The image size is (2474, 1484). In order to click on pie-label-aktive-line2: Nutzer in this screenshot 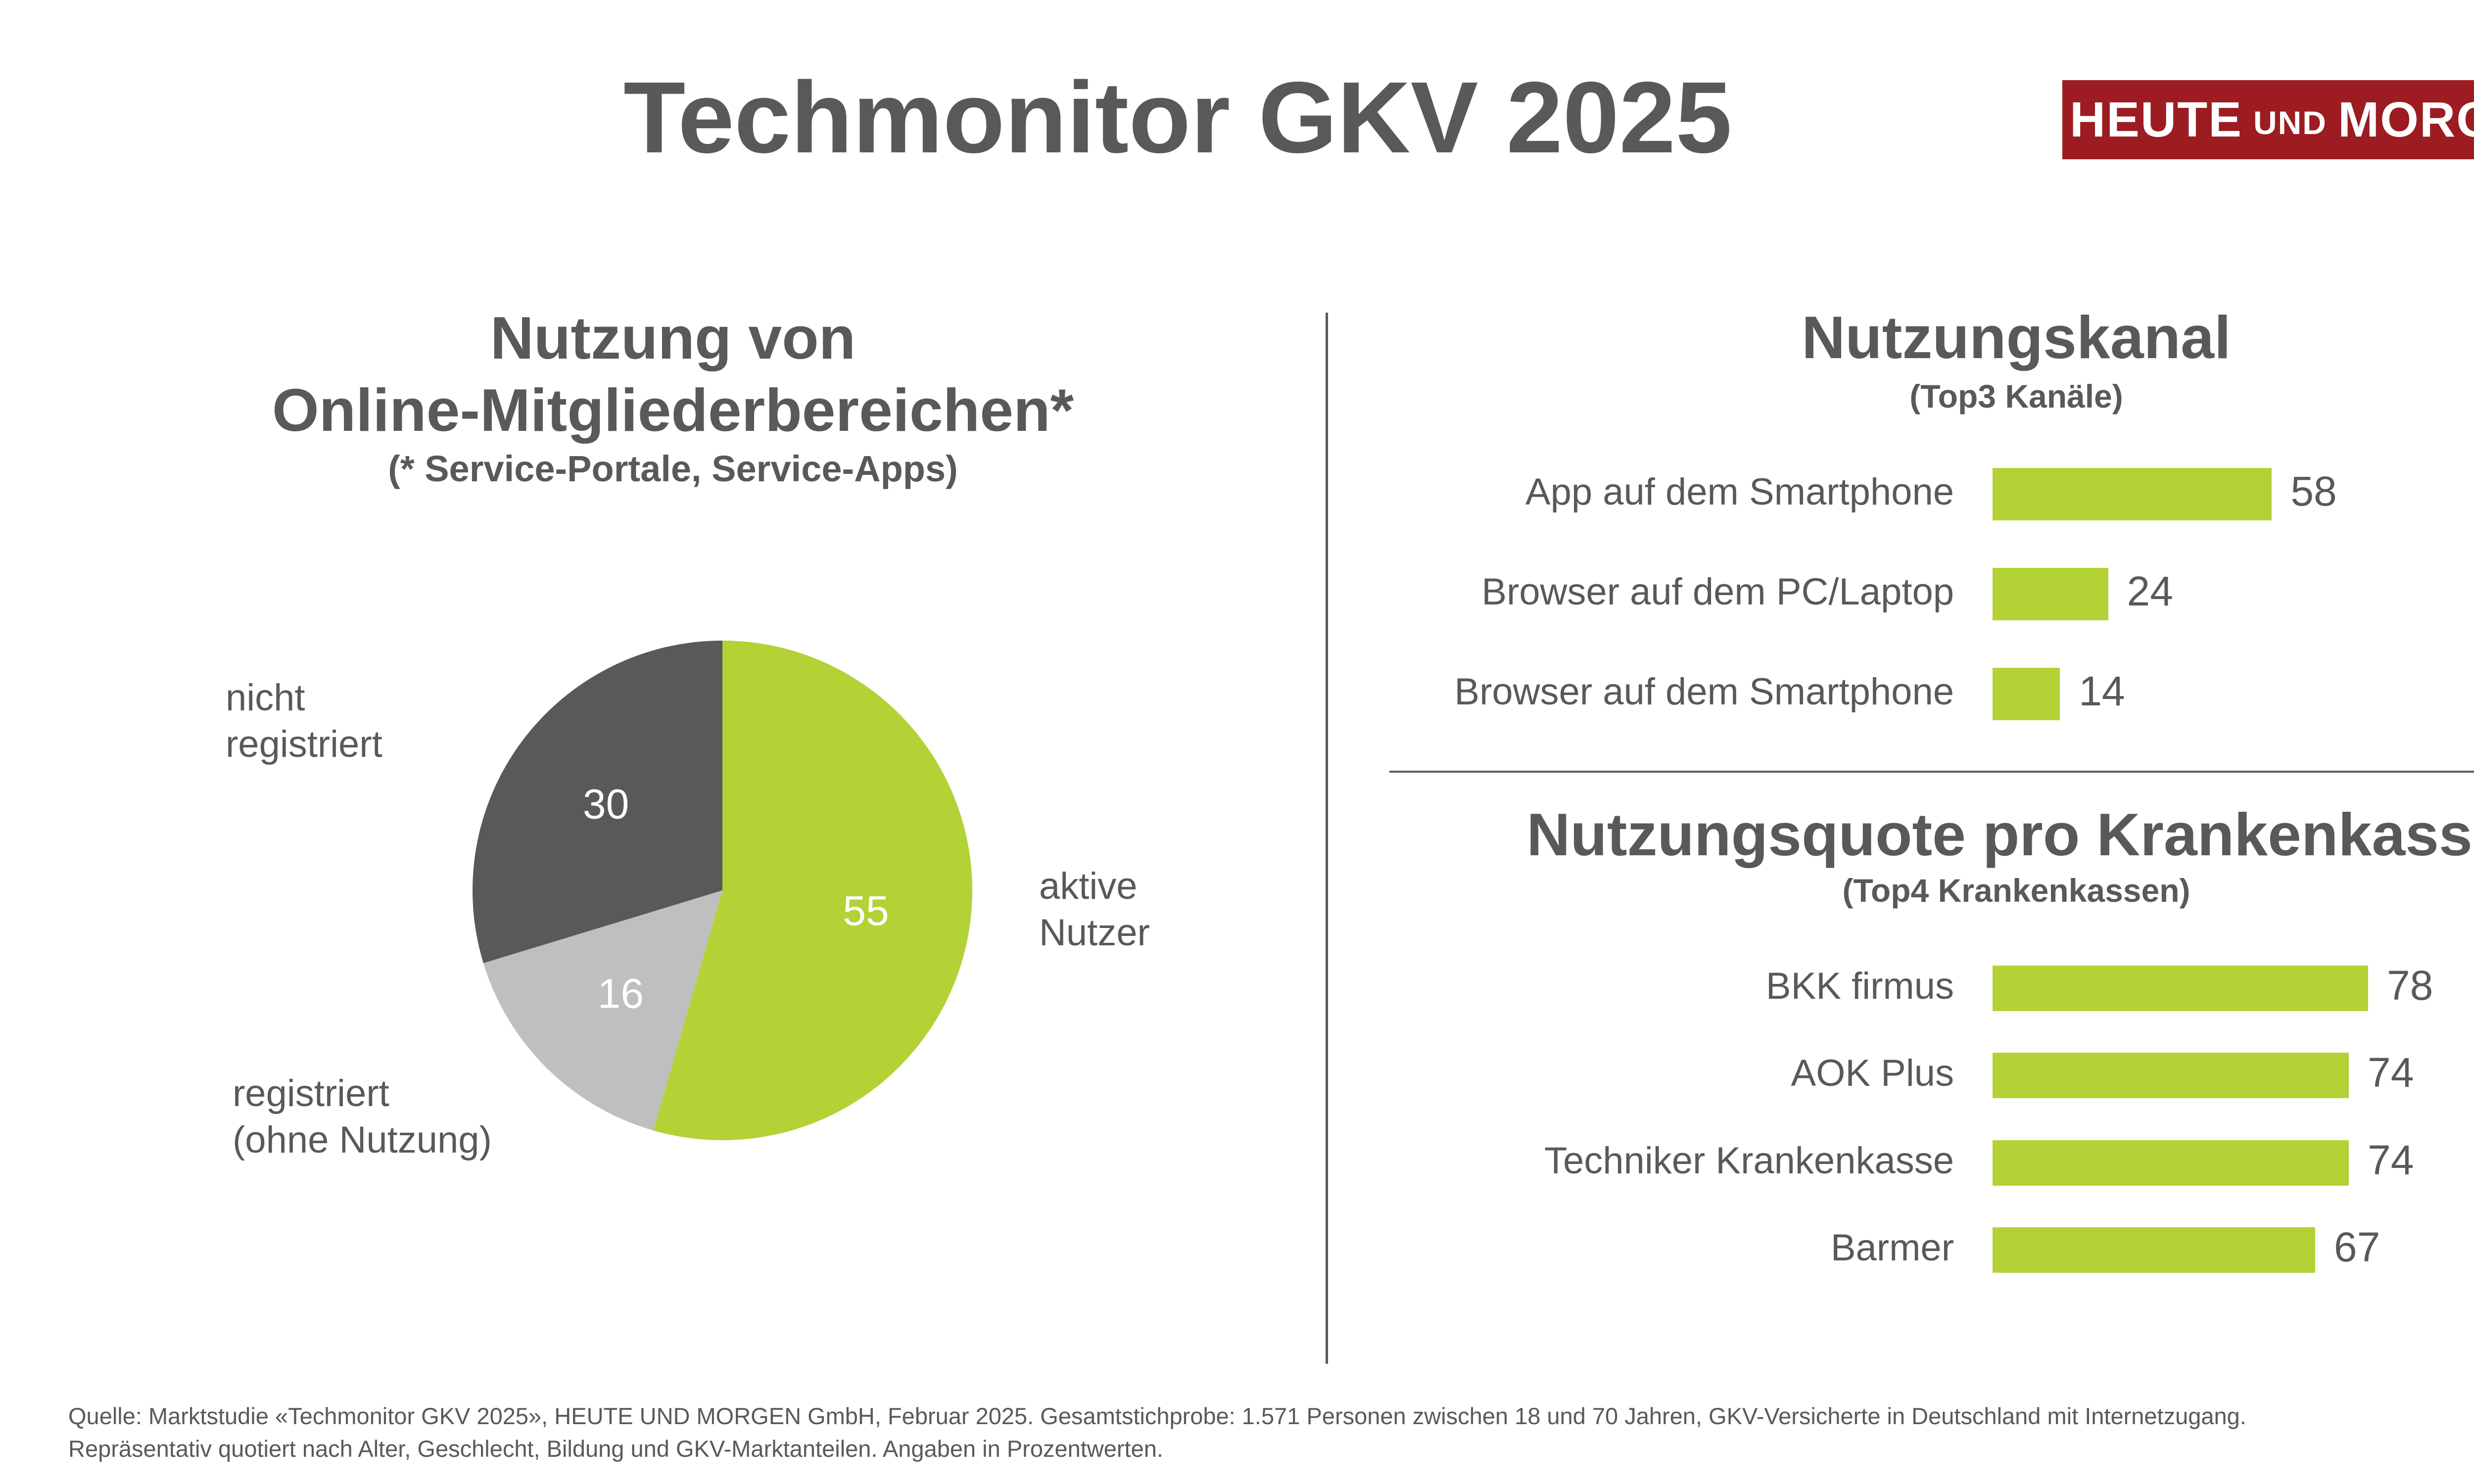, I will do `click(1094, 933)`.